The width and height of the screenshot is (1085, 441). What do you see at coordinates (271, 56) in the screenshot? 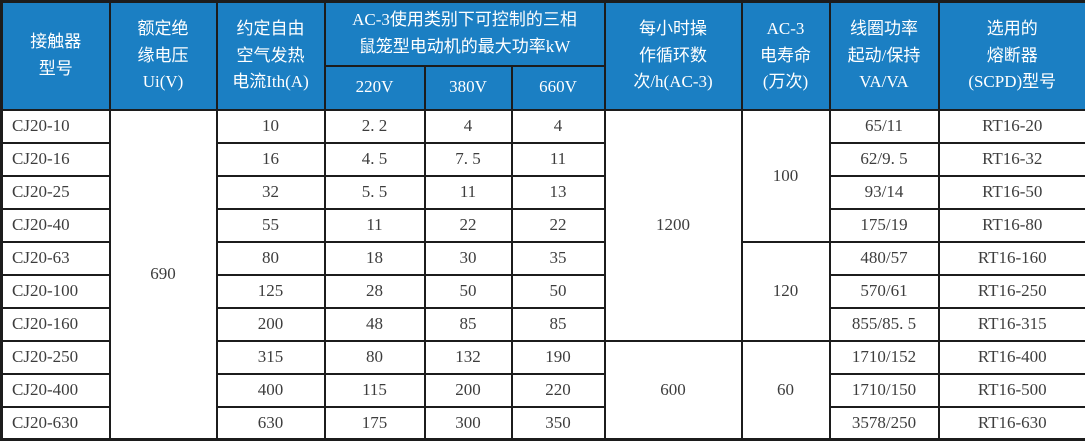
I see `header-thermal-current: 约定自由 空气发热 电流Ith(A)` at bounding box center [271, 56].